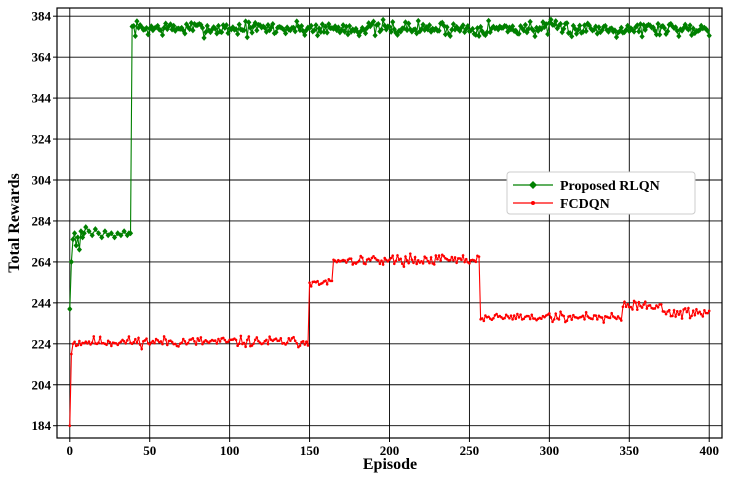 This screenshot has height=478, width=730. I want to click on x-axis-title: Episode, so click(390, 464).